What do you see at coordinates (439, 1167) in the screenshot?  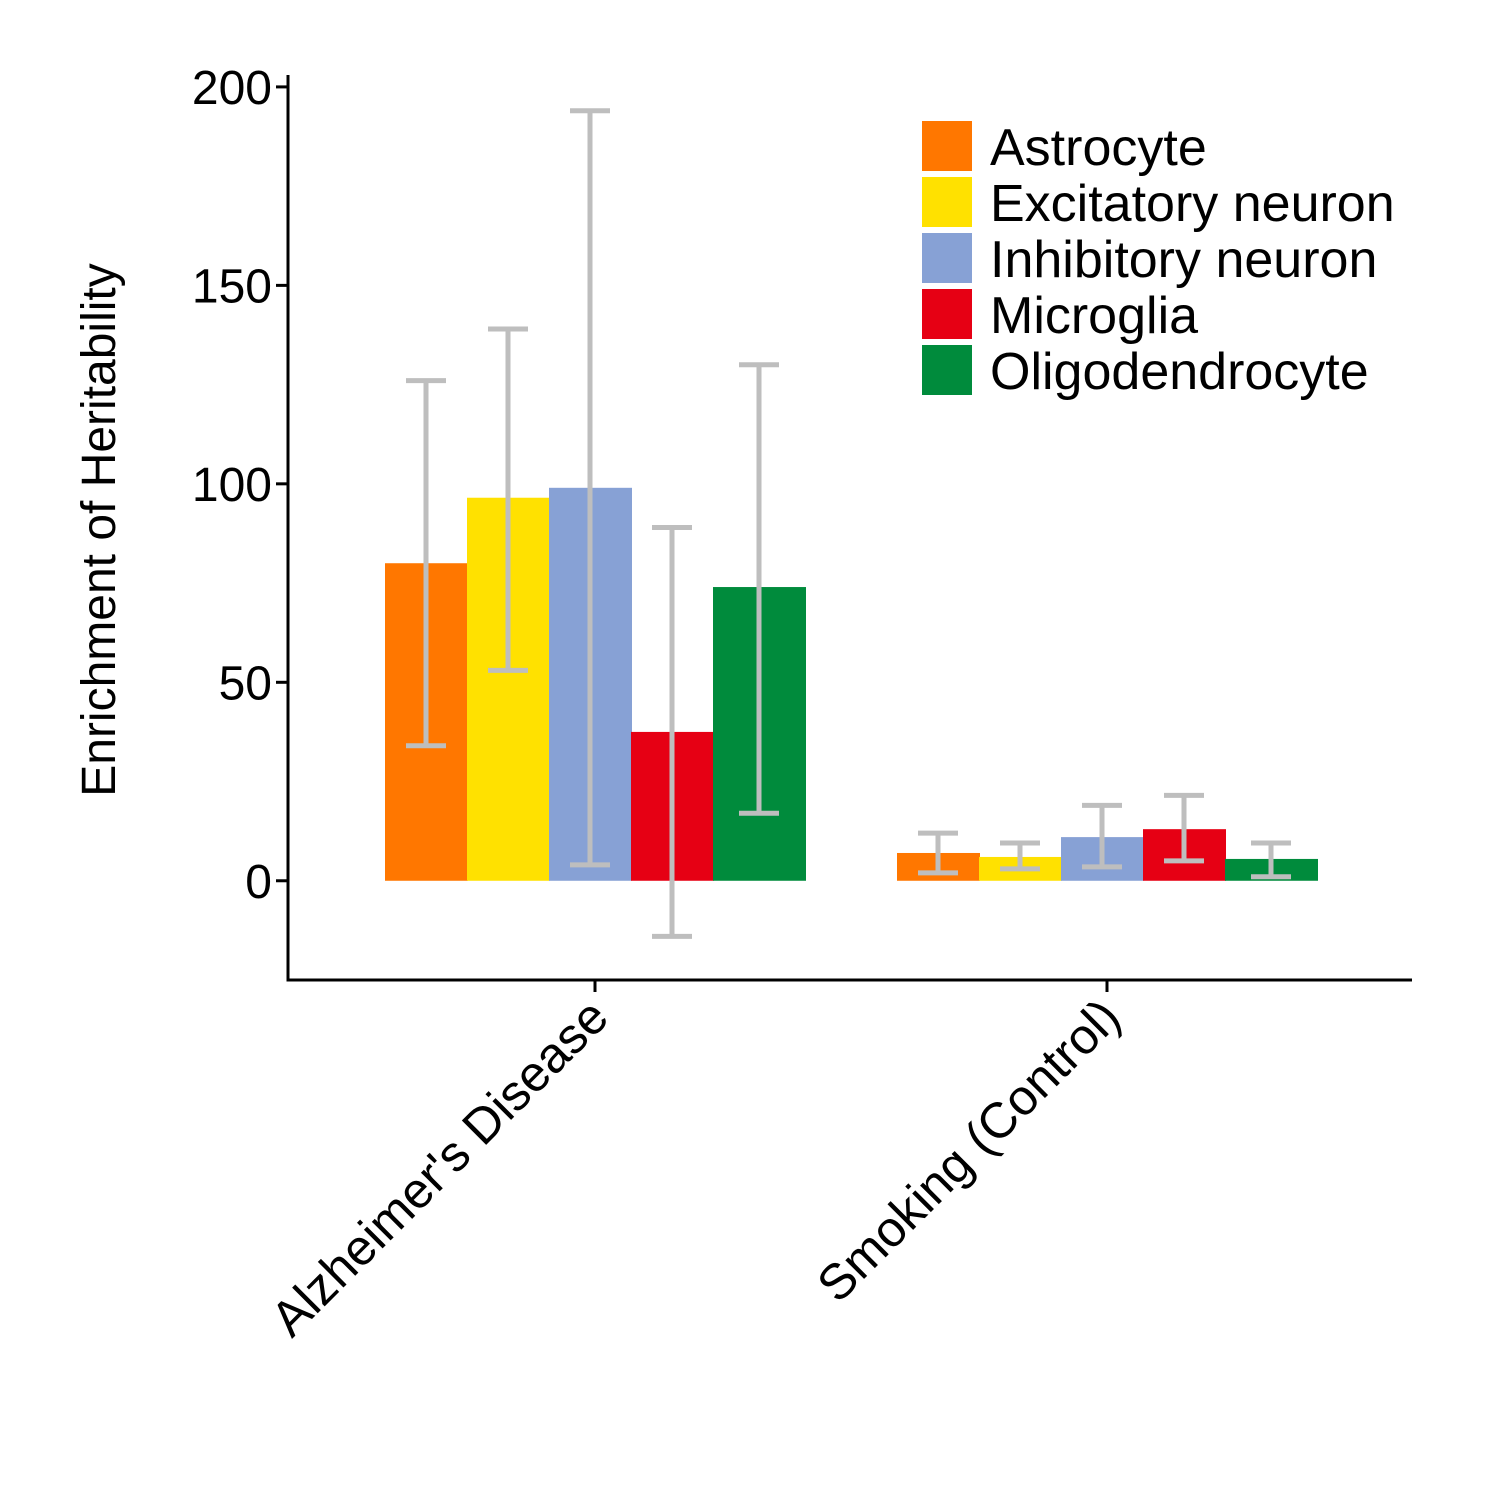 I see `x-category-label: Alzheimer's Disease` at bounding box center [439, 1167].